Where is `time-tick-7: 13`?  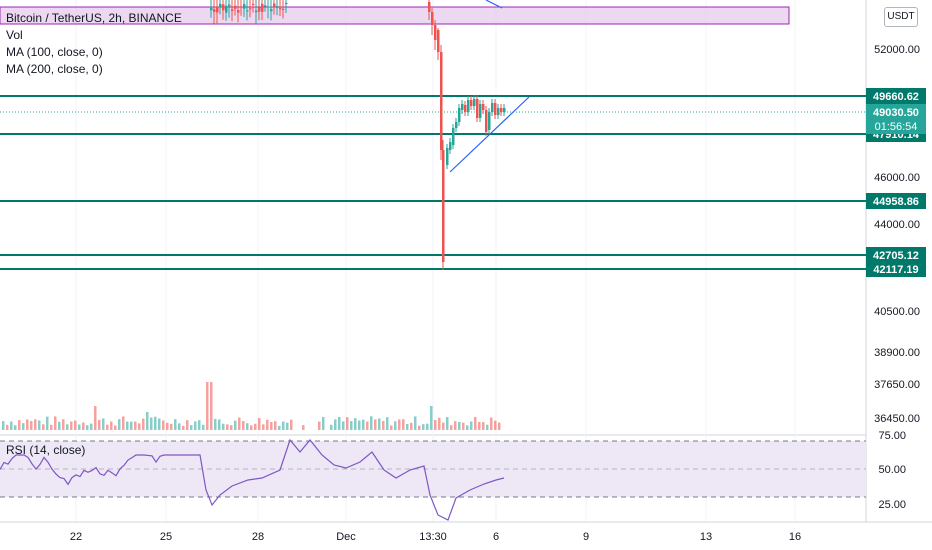 time-tick-7: 13 is located at coordinates (706, 537).